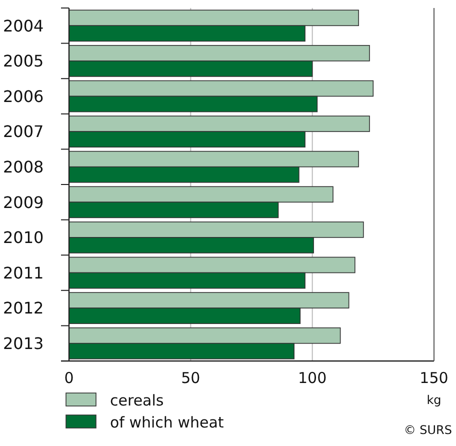 This screenshot has height=446, width=456. What do you see at coordinates (69, 378) in the screenshot?
I see `x-tick-label: 0` at bounding box center [69, 378].